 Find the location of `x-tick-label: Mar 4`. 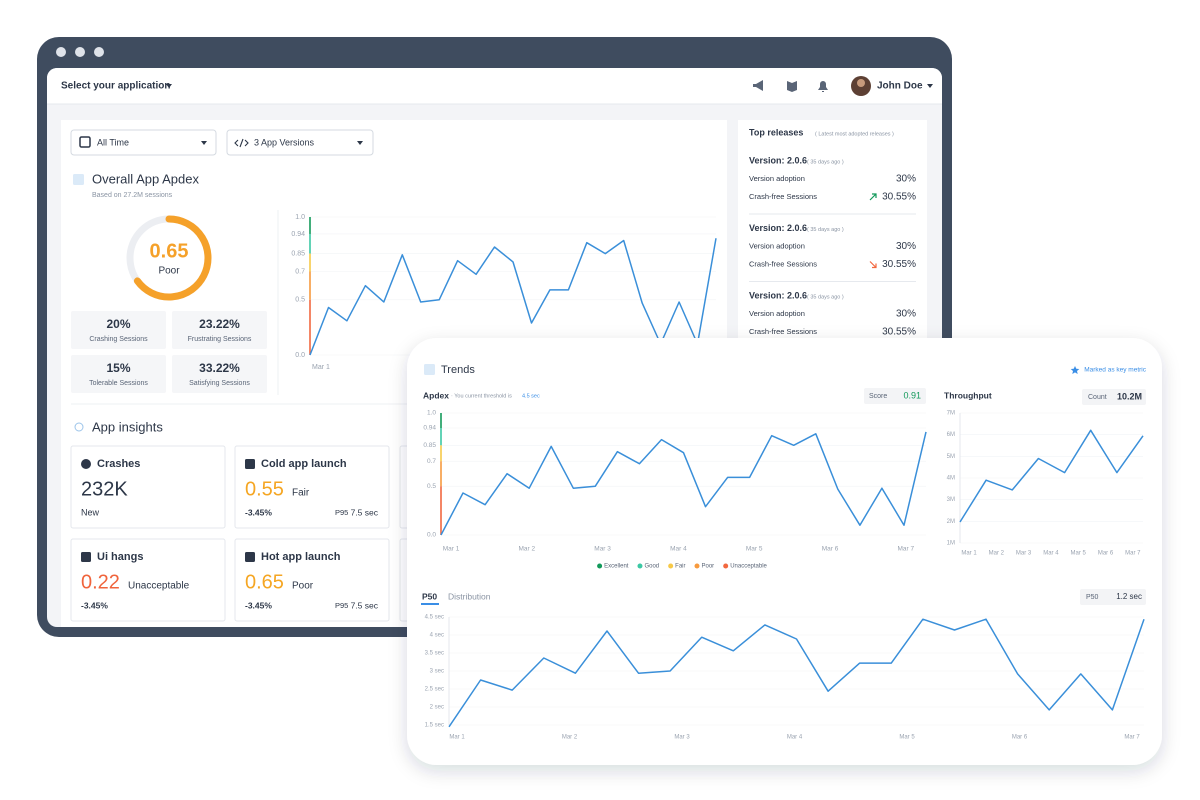

x-tick-label: Mar 4 is located at coordinates (795, 738).